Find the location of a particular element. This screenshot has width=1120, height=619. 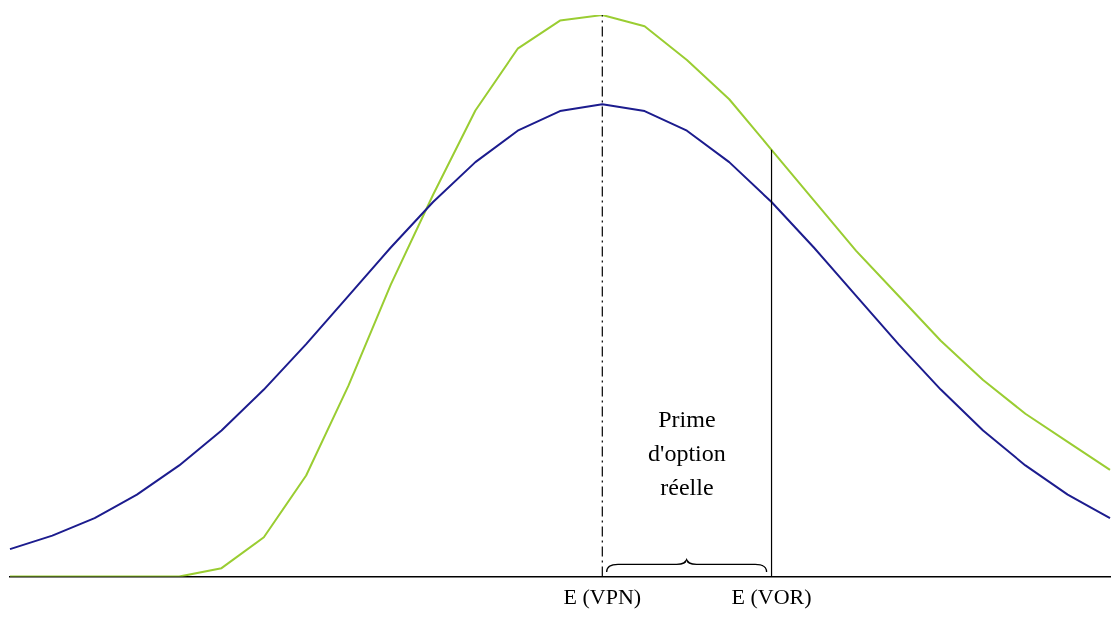

x-tick-label: E (VOR) is located at coordinates (771, 596).